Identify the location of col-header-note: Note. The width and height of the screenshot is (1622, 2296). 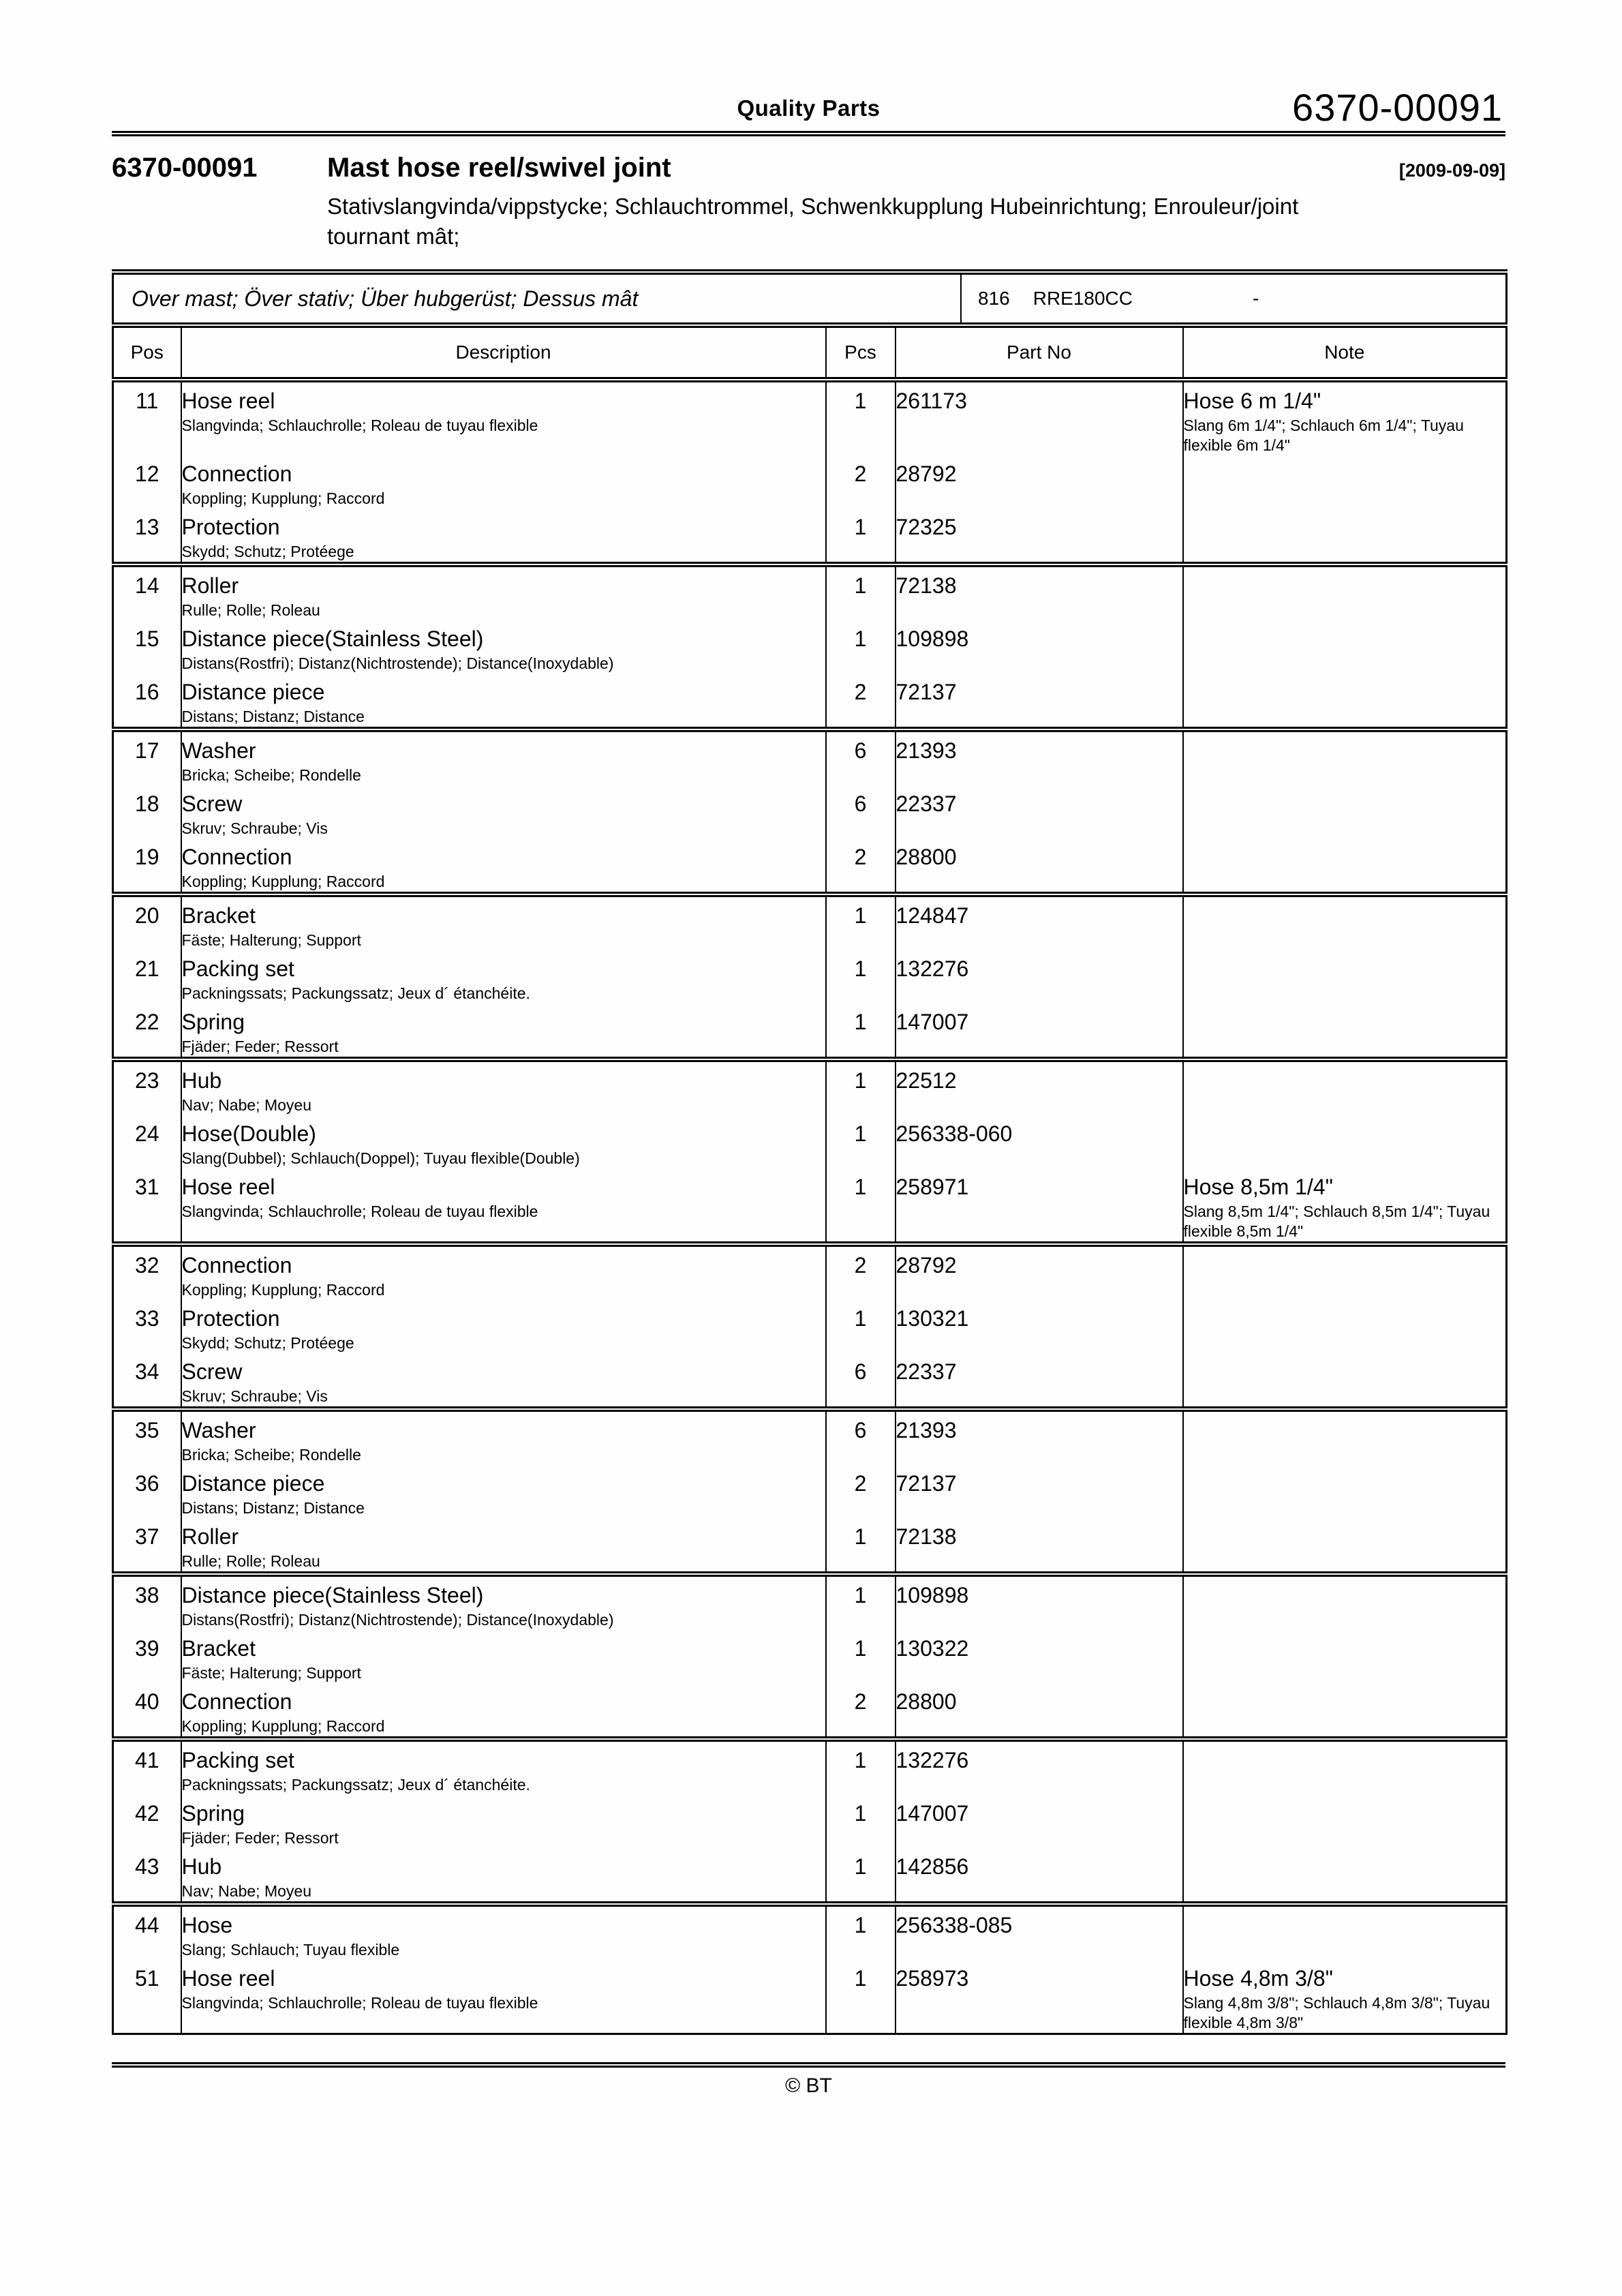
(1345, 353).